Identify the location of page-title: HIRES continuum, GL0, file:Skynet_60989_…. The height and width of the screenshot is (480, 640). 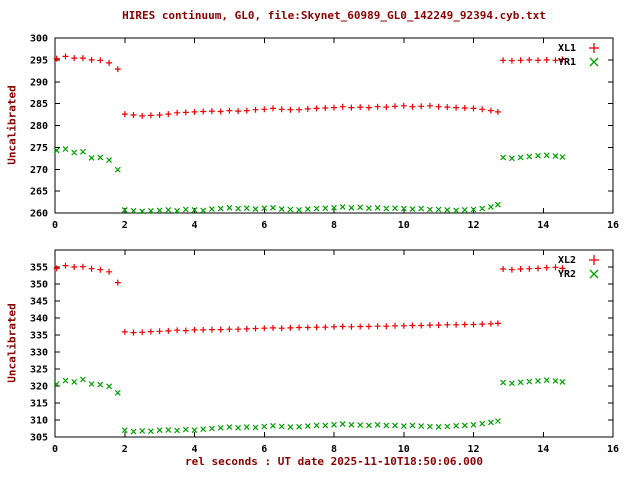
(334, 15).